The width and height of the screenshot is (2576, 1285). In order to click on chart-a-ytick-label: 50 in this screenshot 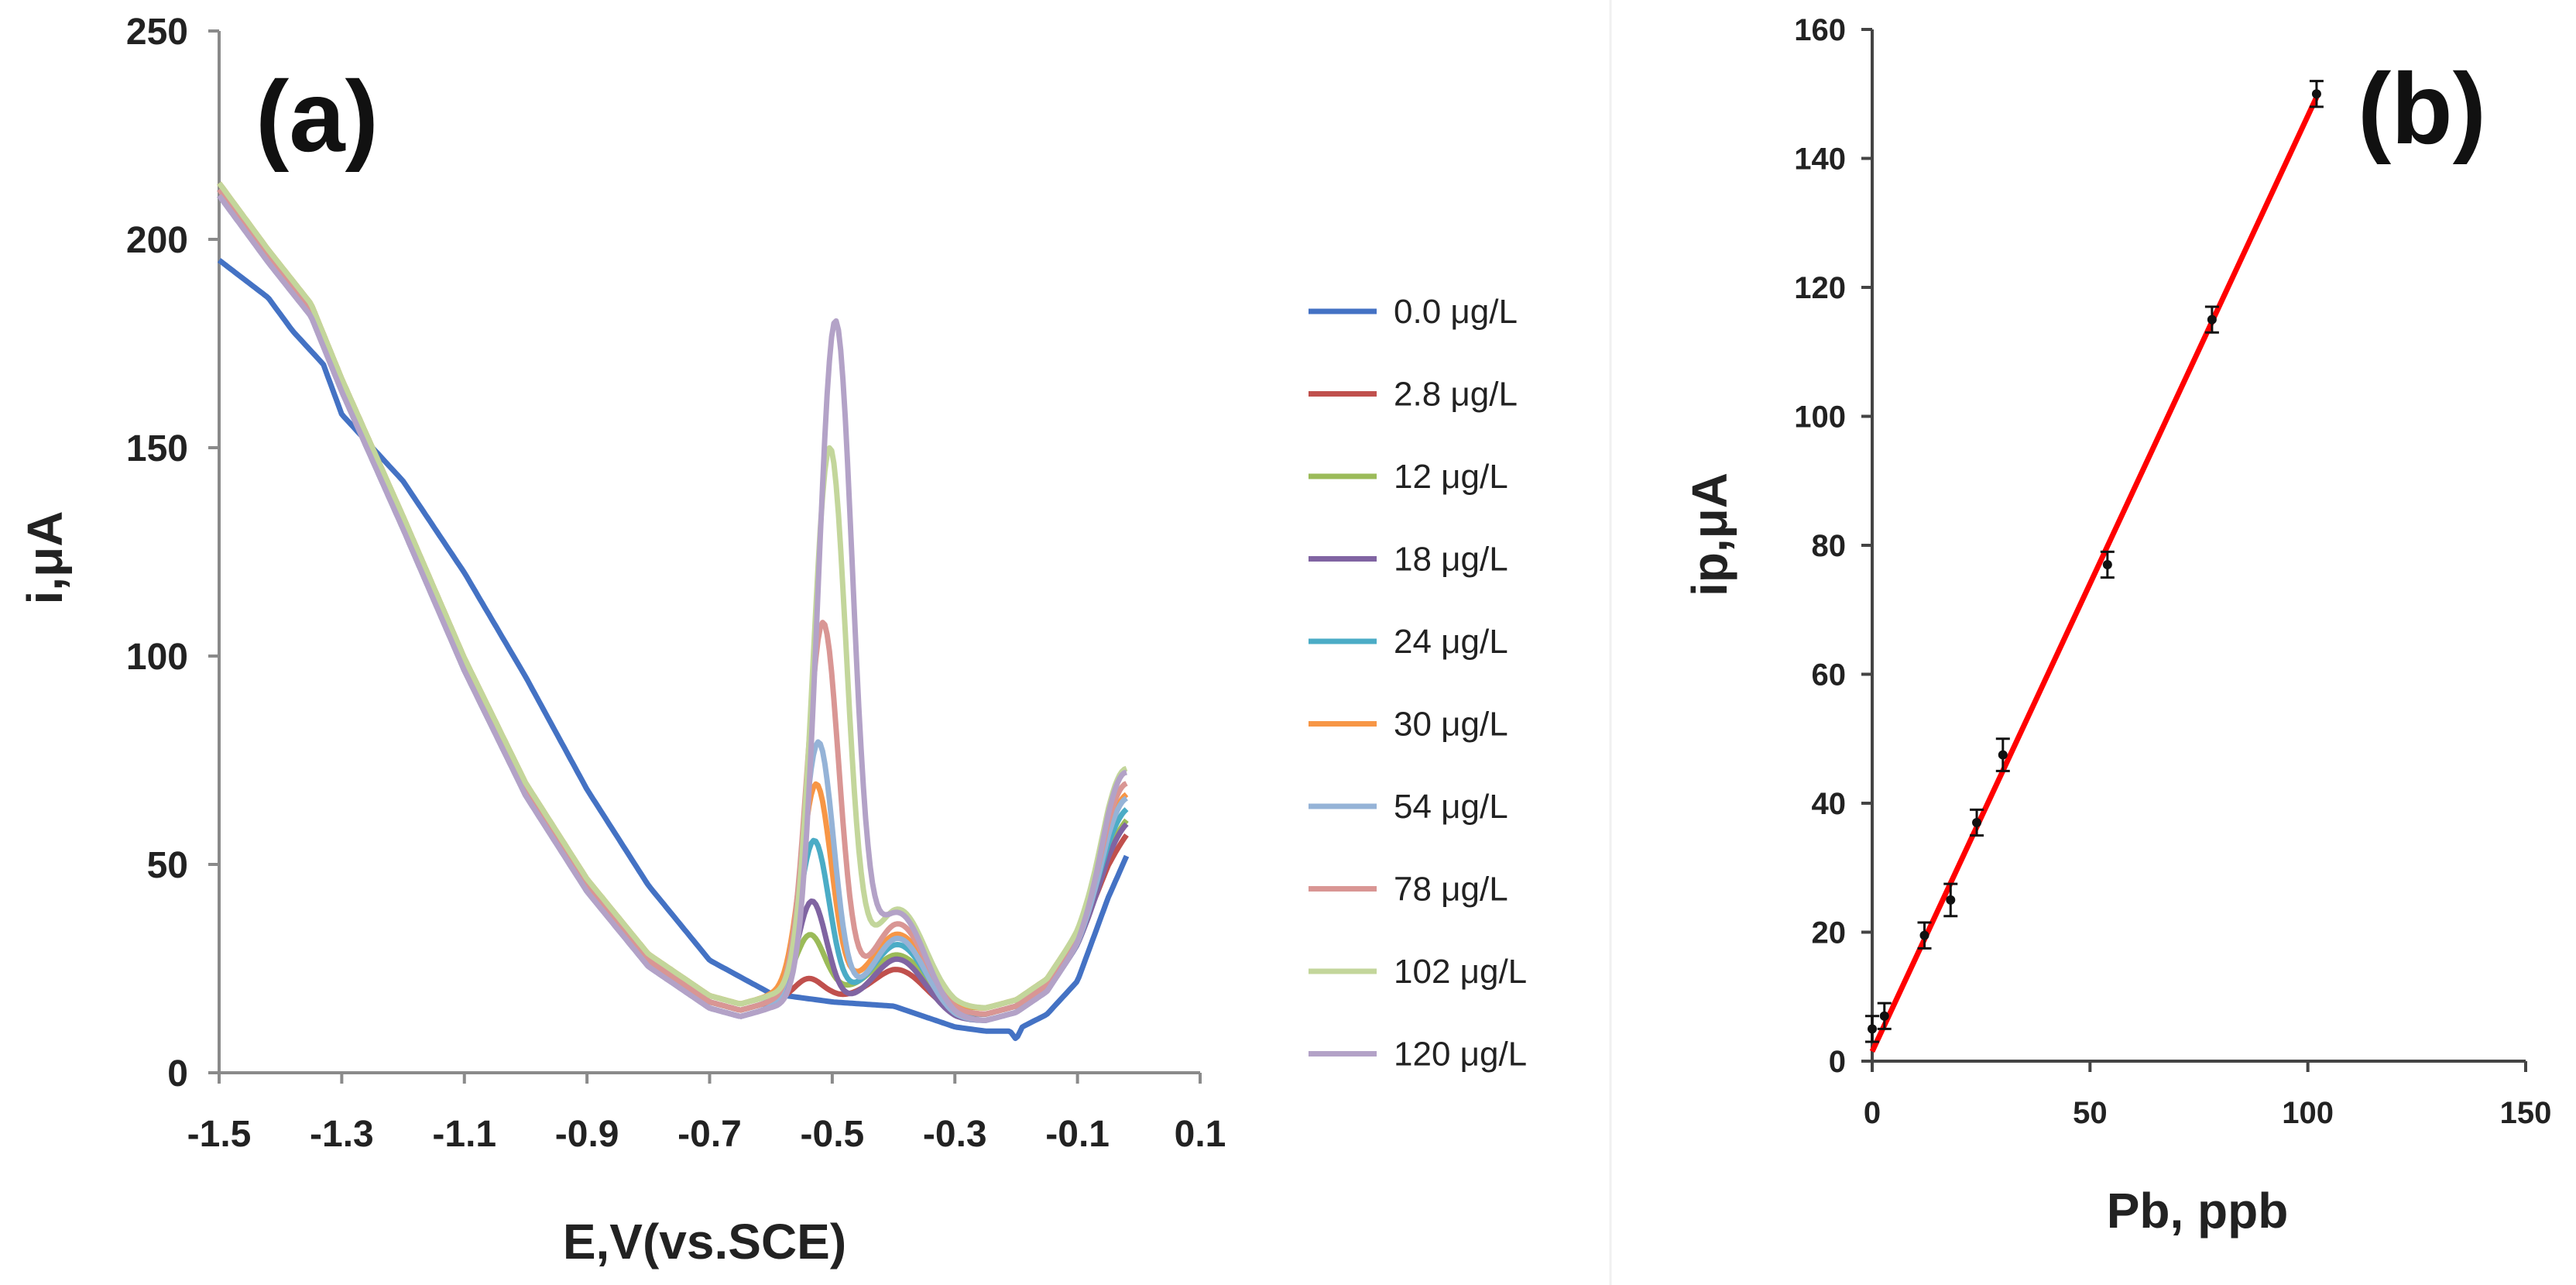, I will do `click(167, 865)`.